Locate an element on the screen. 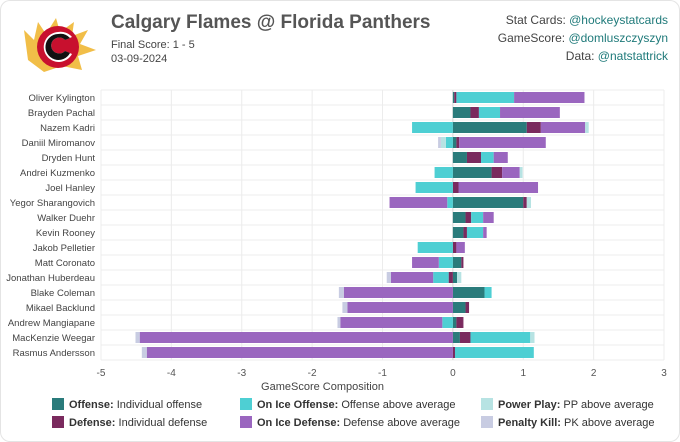 Image resolution: width=680 pixels, height=442 pixels. game-date: 03-09-2024 is located at coordinates (139, 59).